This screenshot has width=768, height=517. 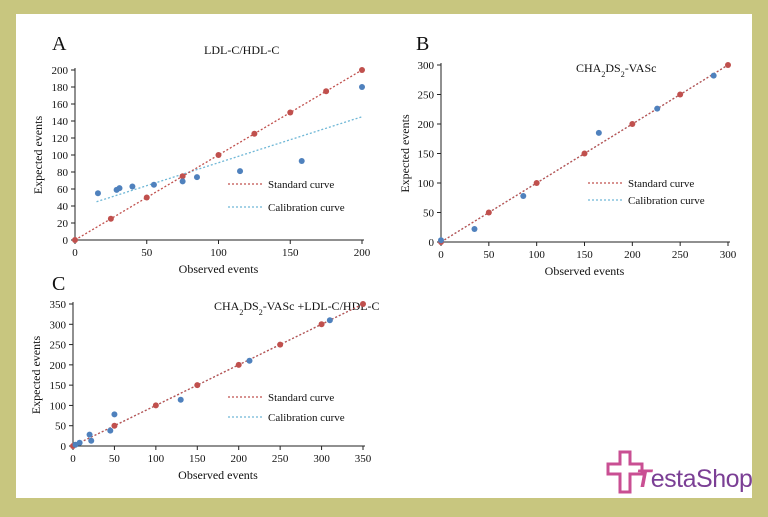 What do you see at coordinates (625, 472) in the screenshot?
I see `brand-cross-icon` at bounding box center [625, 472].